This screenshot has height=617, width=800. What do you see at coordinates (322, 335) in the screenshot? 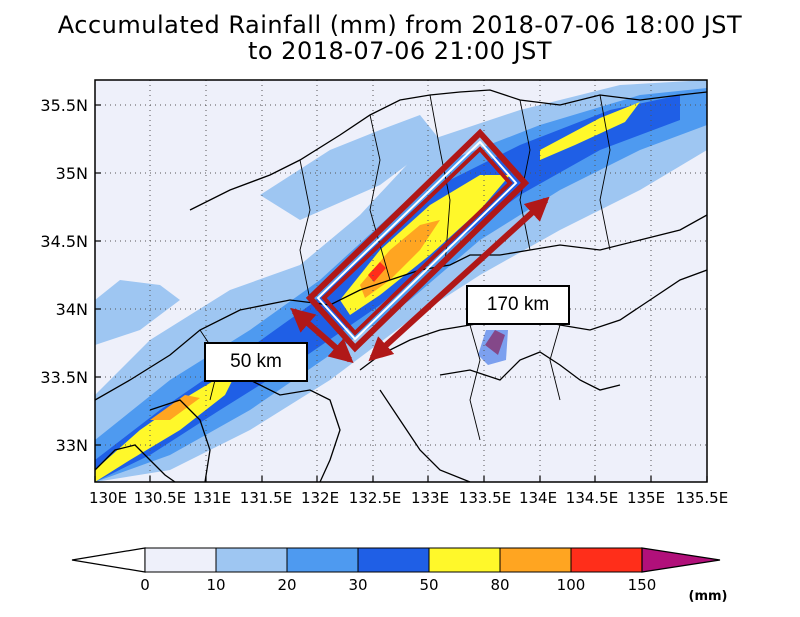
I see `width-arrow` at bounding box center [322, 335].